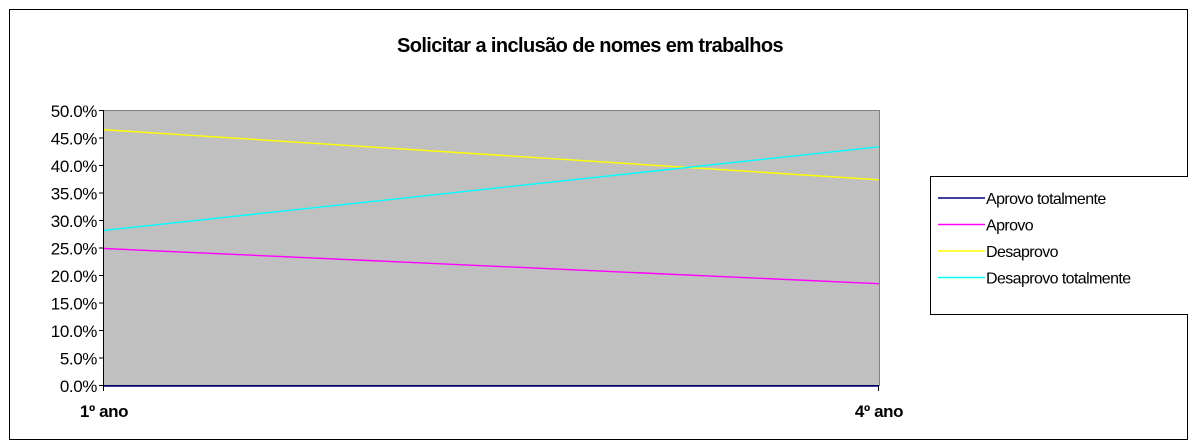 Image resolution: width=1188 pixels, height=448 pixels. Describe the element at coordinates (74, 304) in the screenshot. I see `y-tick-label: 15.0%` at that location.